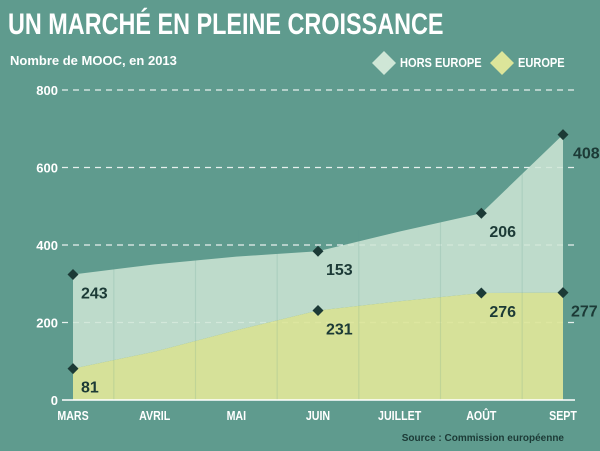  What do you see at coordinates (441, 62) in the screenshot?
I see `legend-label-hors-europe: HORS EUROPE` at bounding box center [441, 62].